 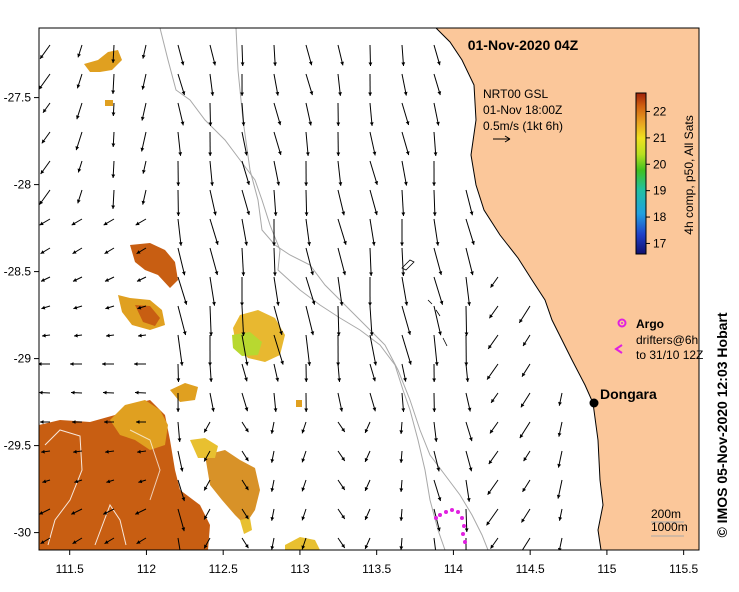 I want to click on longitude-tick-label: 115, so click(x=606, y=569).